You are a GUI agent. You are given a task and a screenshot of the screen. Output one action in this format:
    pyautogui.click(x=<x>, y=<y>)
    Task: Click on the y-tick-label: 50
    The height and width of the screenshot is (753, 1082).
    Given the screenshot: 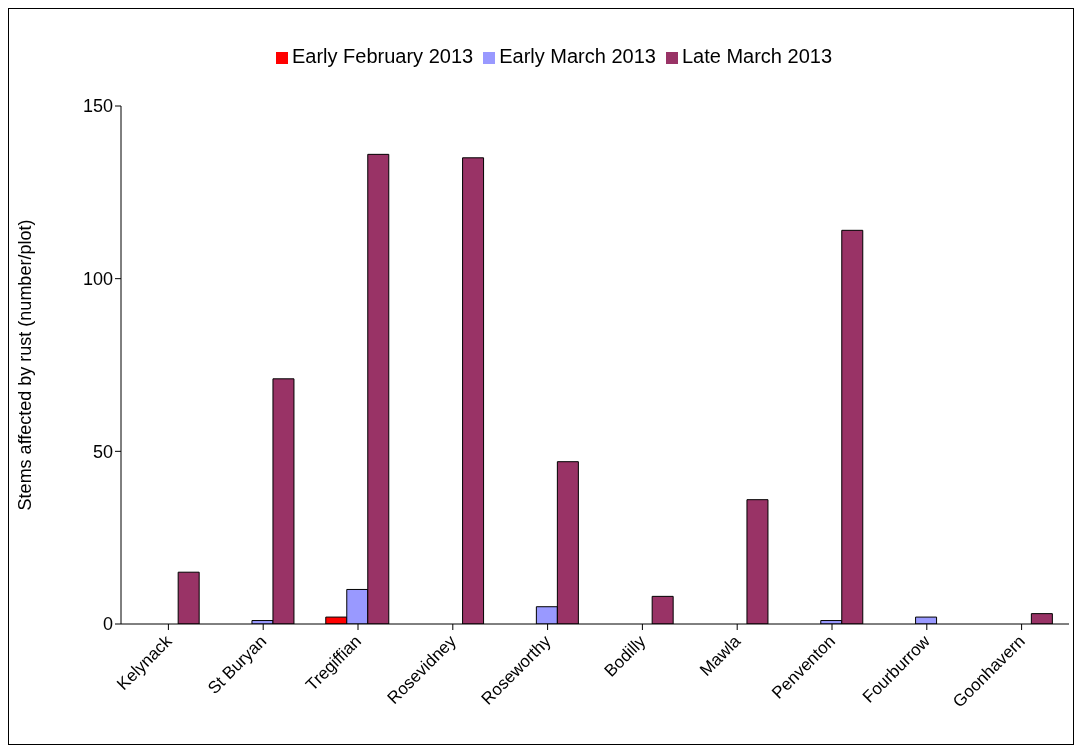 What is the action you would take?
    pyautogui.click(x=102, y=451)
    